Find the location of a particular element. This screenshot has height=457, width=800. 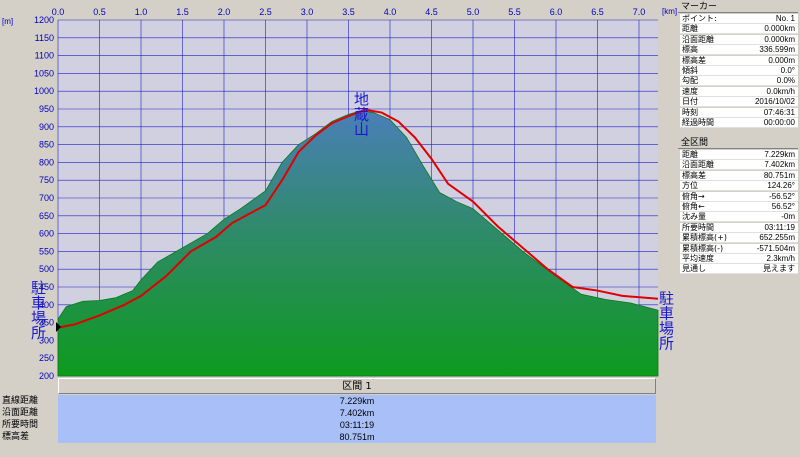

x-tick-label: 5.5 is located at coordinates (514, 12).